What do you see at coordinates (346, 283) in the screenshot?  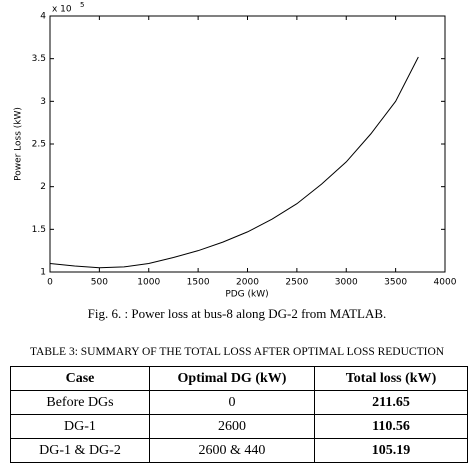 I see `x-tick-label: 3000` at bounding box center [346, 283].